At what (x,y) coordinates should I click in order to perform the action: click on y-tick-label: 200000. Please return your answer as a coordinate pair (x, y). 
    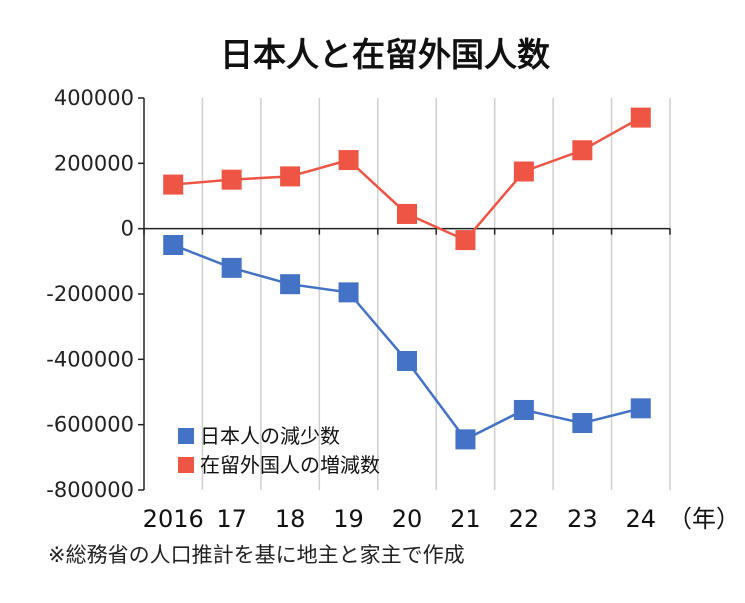
    Looking at the image, I should click on (94, 163).